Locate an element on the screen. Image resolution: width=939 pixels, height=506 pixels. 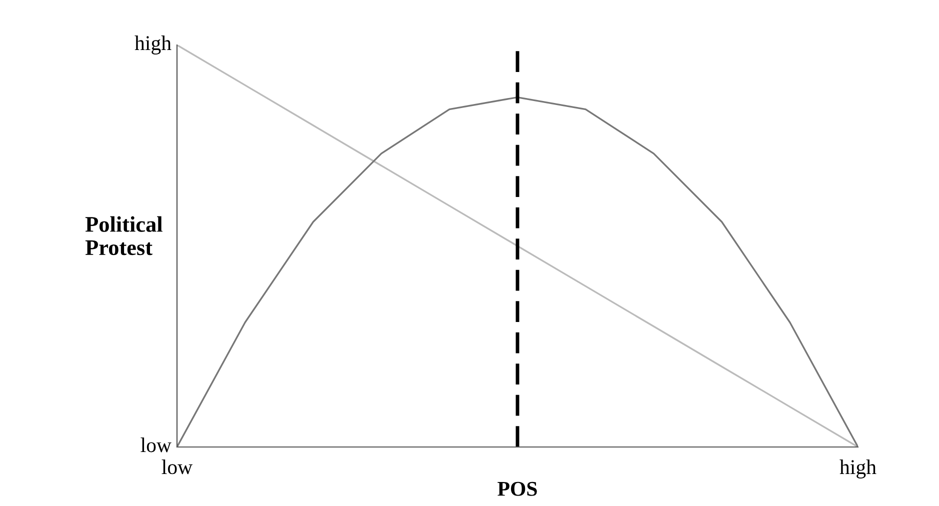
x-axis-title: POS is located at coordinates (517, 489).